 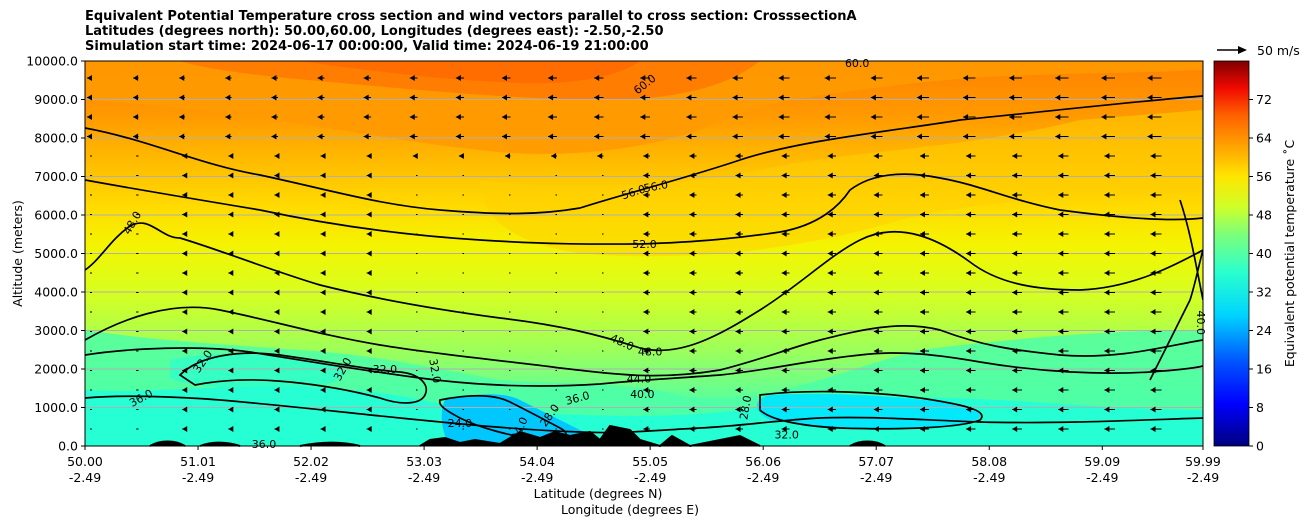 What do you see at coordinates (56, 330) in the screenshot?
I see `y-tick-label: 3000.0` at bounding box center [56, 330].